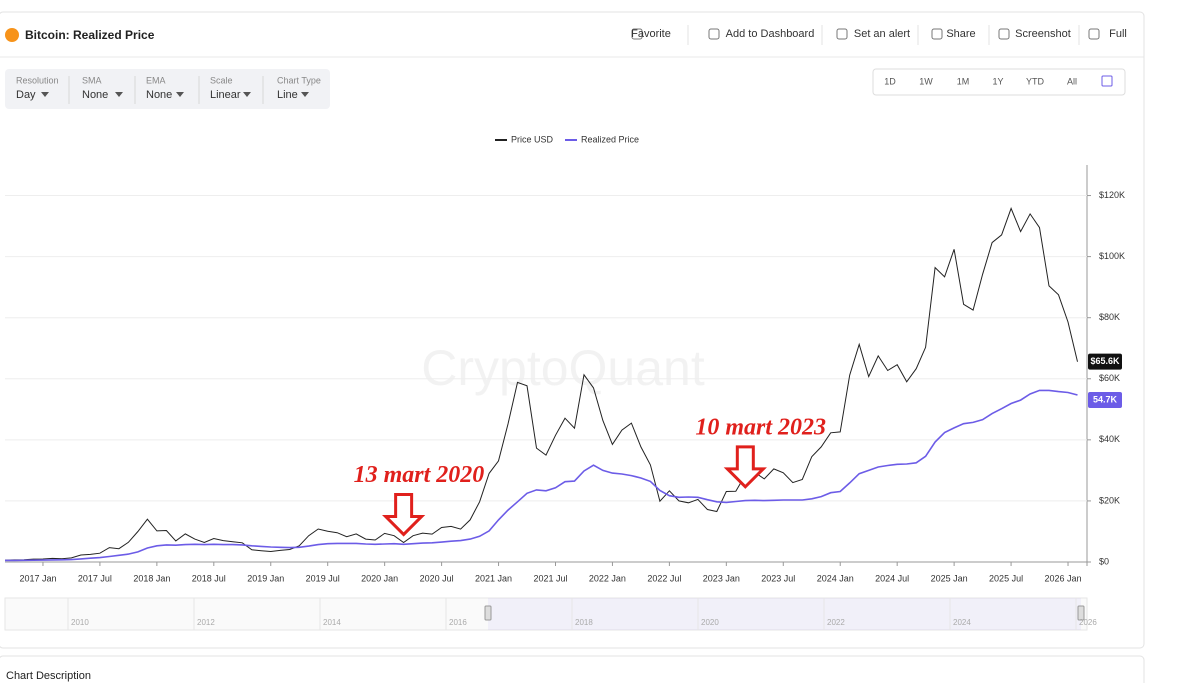 Image resolution: width=1200 pixels, height=688 pixels. Describe the element at coordinates (151, 578) in the screenshot. I see `x-tick-label: 2018 Jan` at that location.